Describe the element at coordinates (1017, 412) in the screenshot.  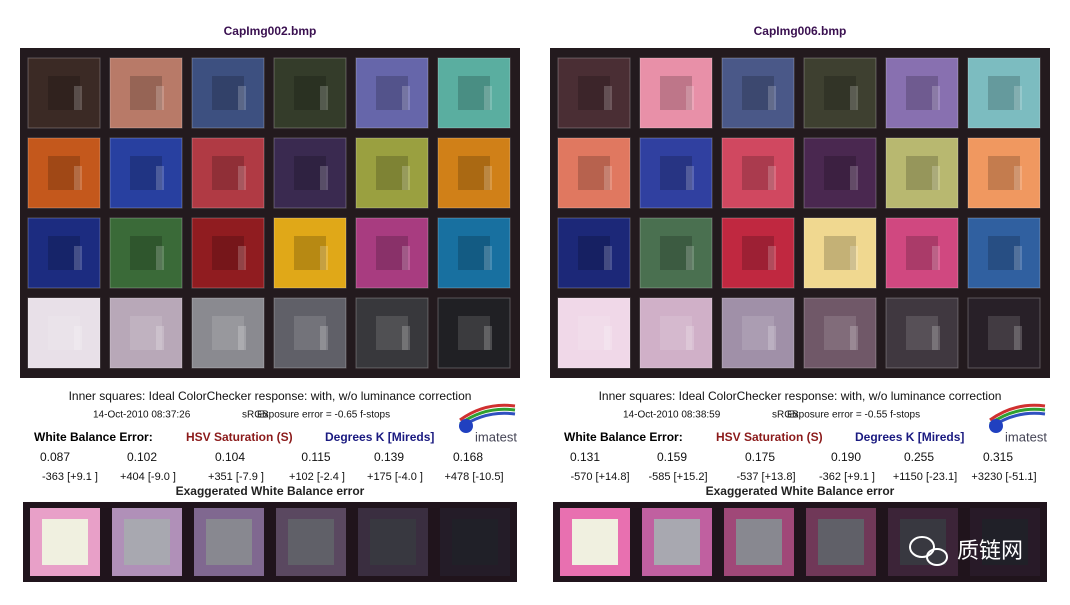
I see `logo-arc` at that location.